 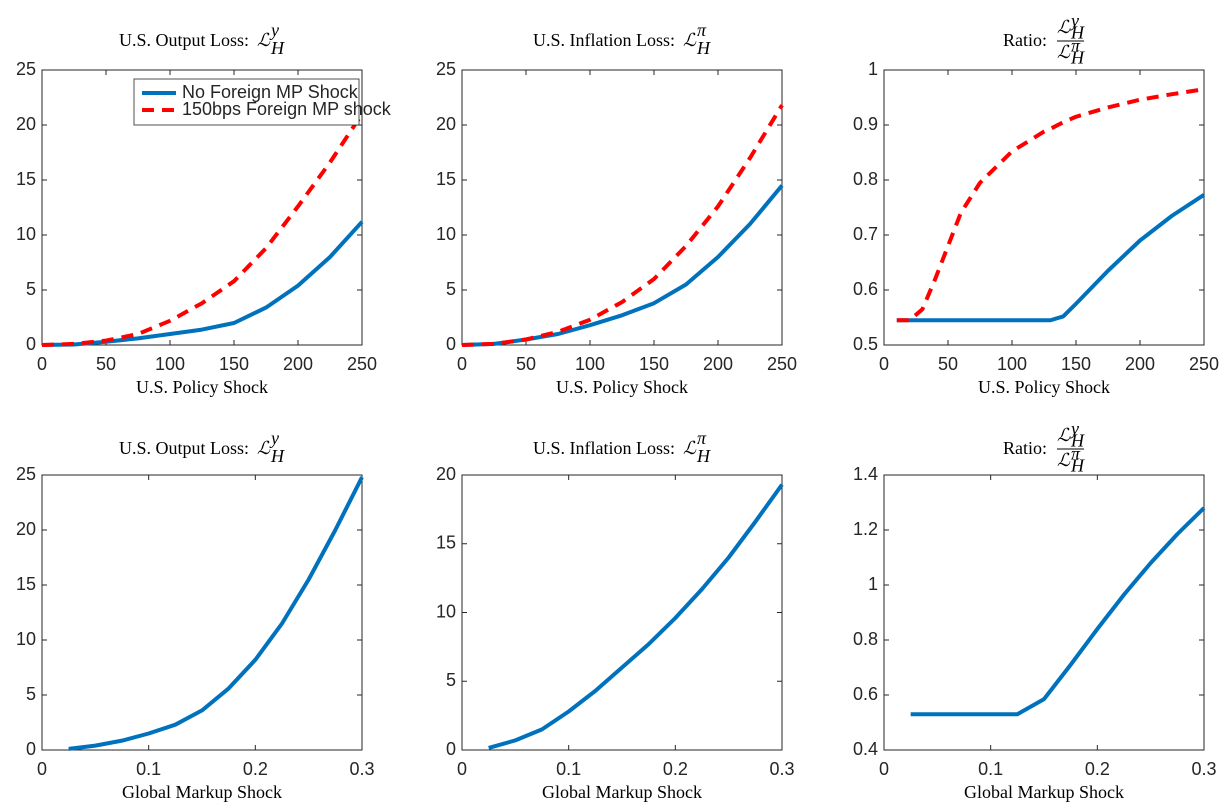 I want to click on chart-title-text: Ratio:, so click(x=1025, y=40).